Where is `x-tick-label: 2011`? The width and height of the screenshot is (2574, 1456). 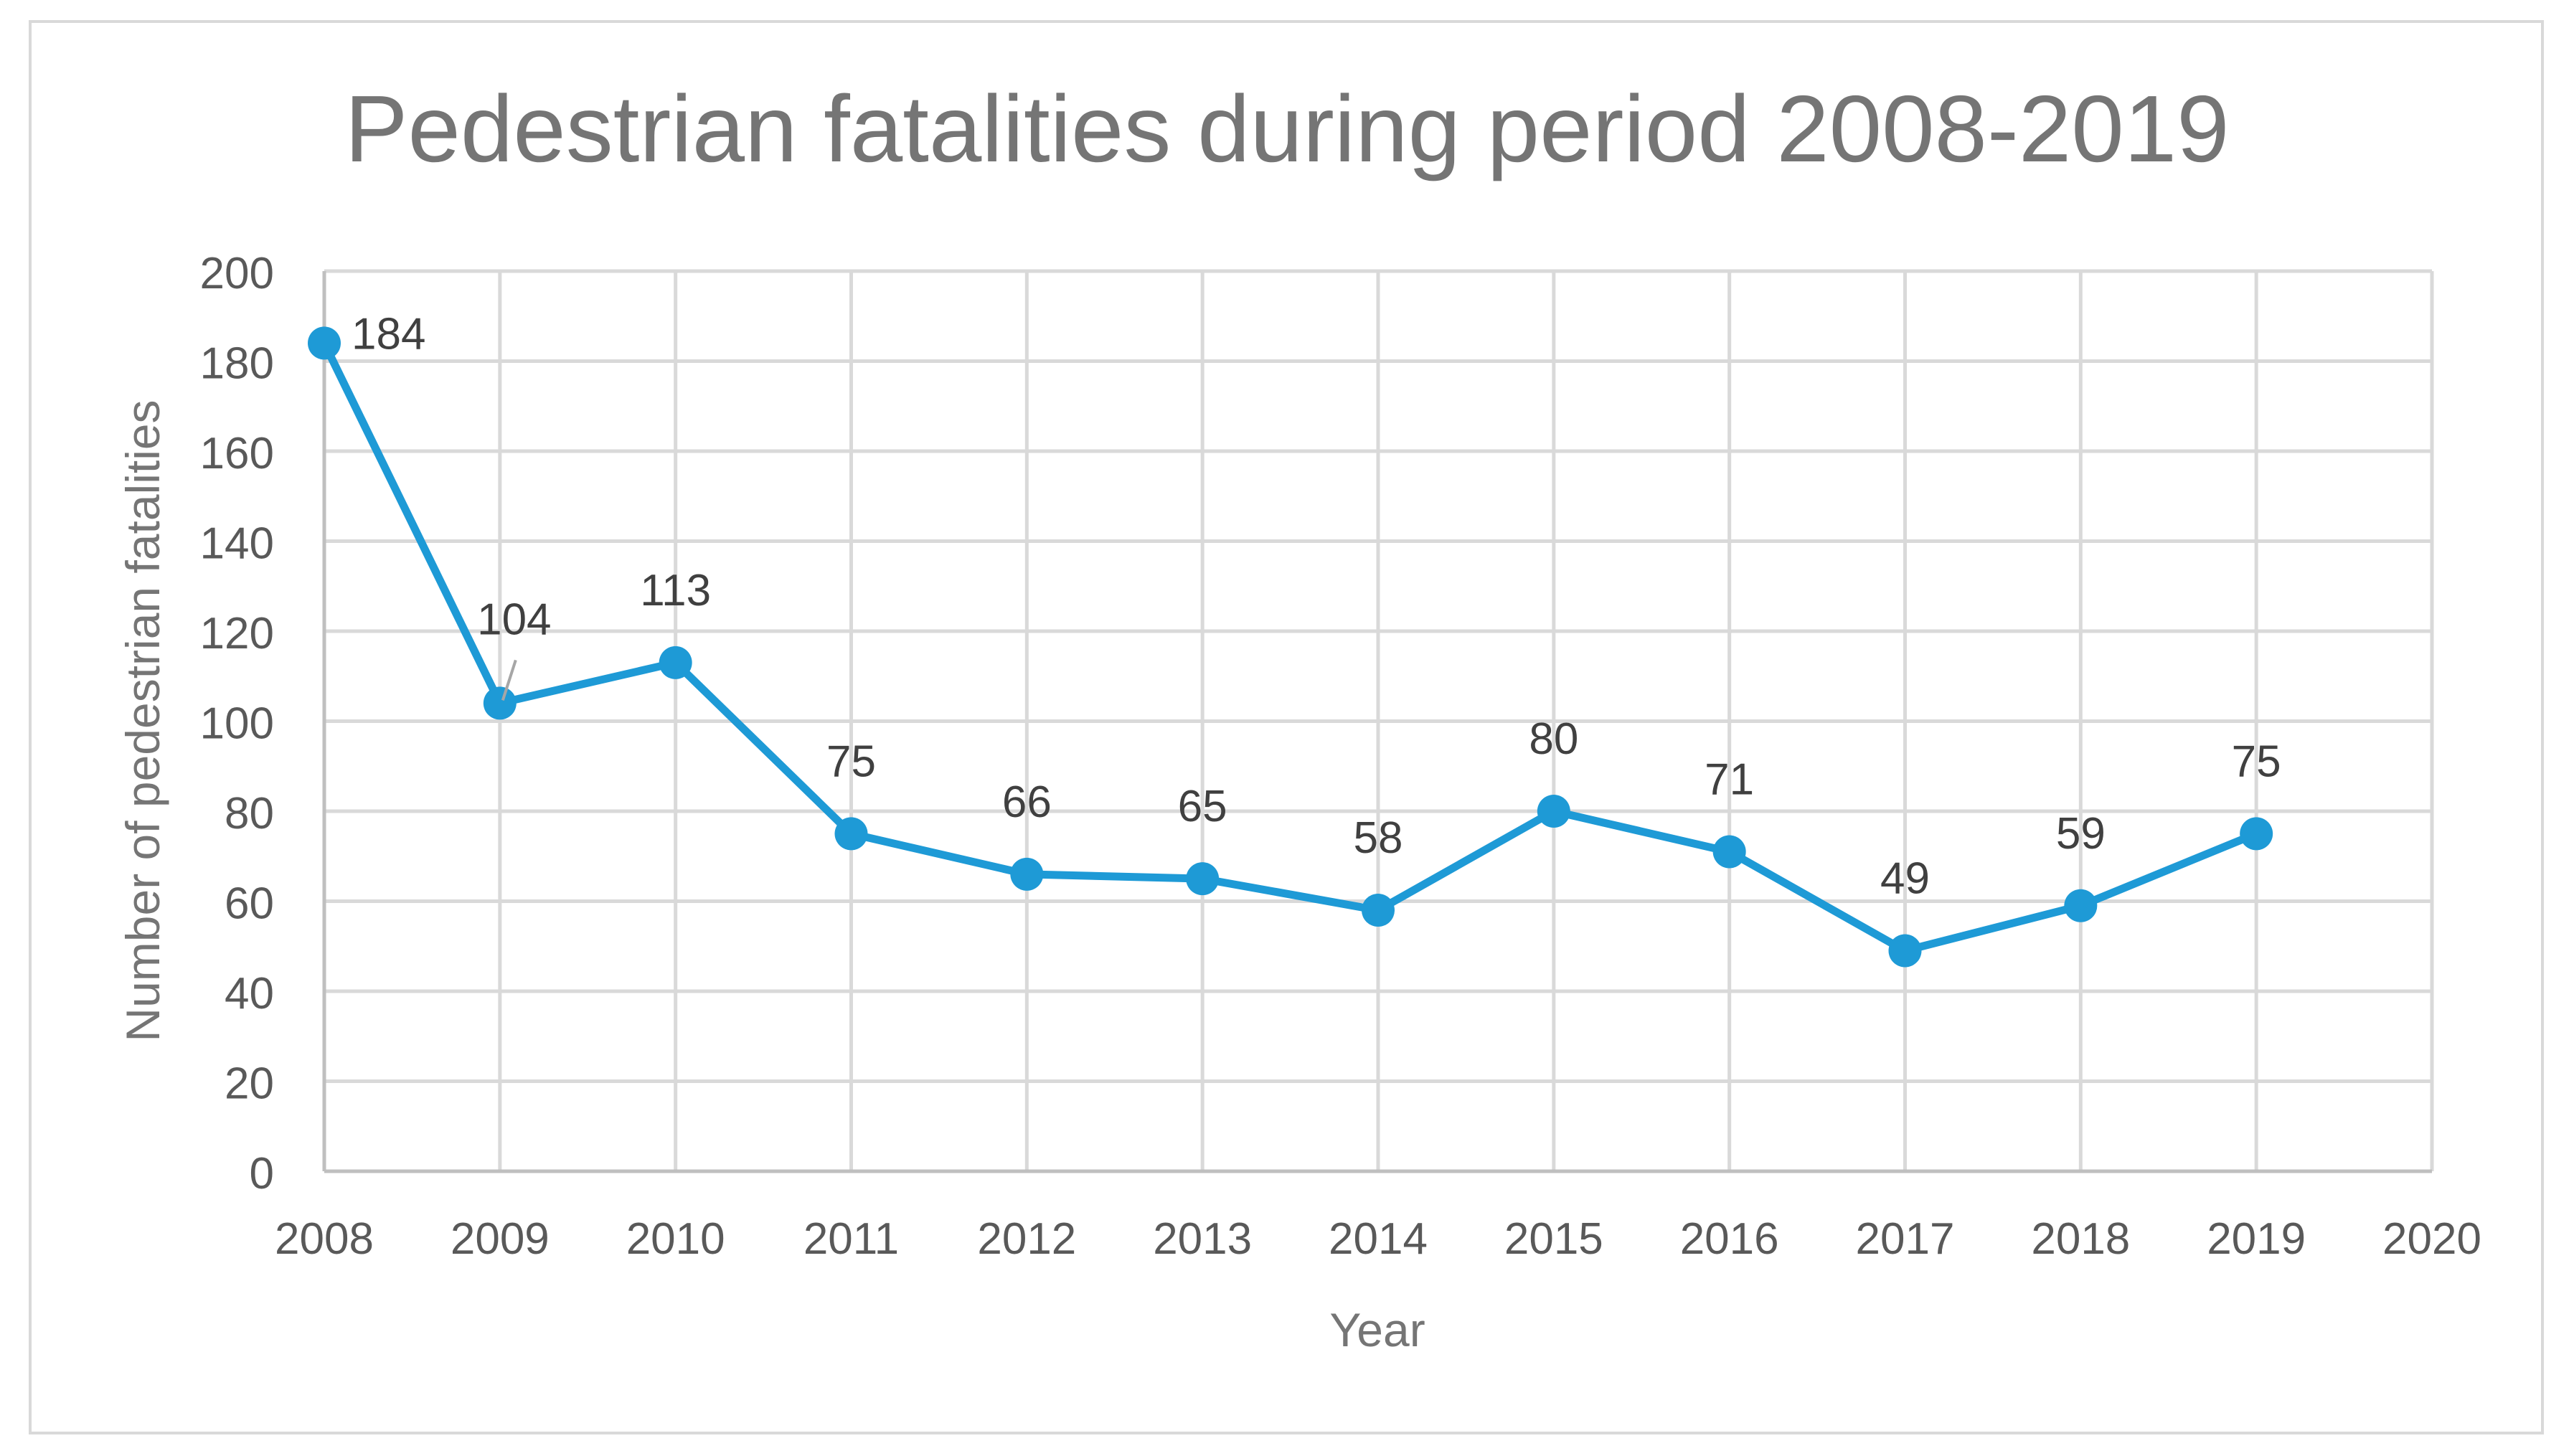
x-tick-label: 2011 is located at coordinates (851, 1239).